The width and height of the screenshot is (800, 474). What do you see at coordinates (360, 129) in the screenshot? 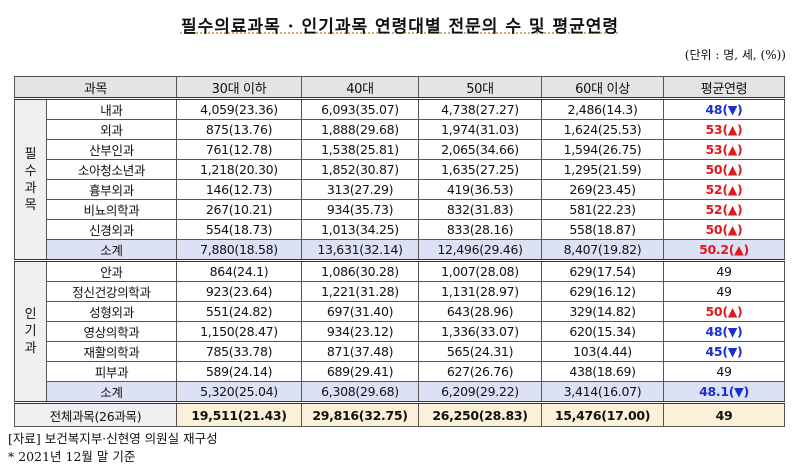
I see `count-cell: 1,888(29.68)` at bounding box center [360, 129].